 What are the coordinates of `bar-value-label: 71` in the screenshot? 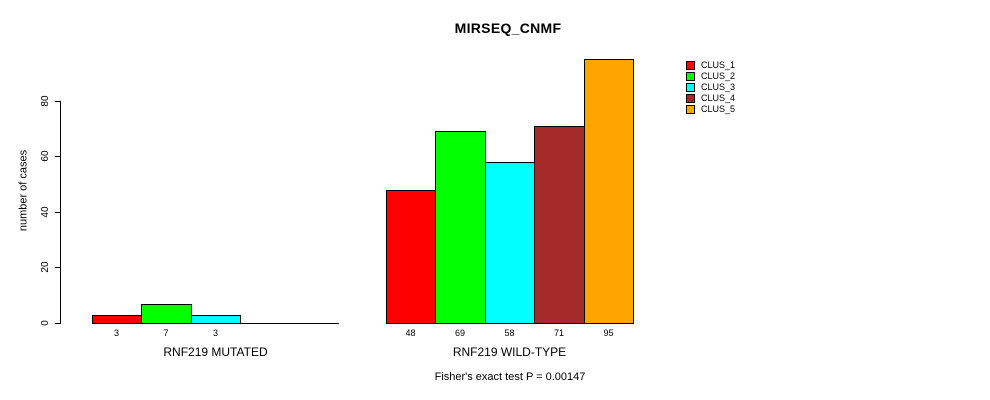 It's located at (558, 333).